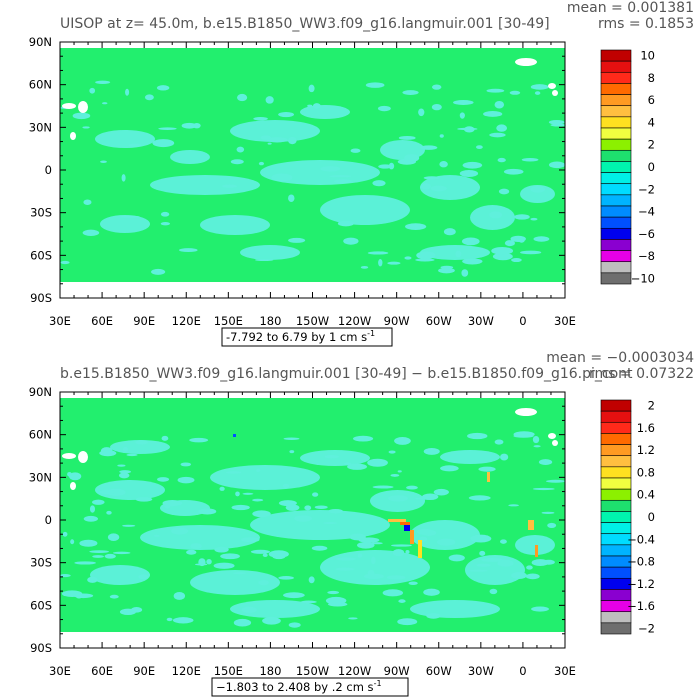 This screenshot has height=700, width=700. I want to click on y-tick-label: 60N, so click(40, 435).